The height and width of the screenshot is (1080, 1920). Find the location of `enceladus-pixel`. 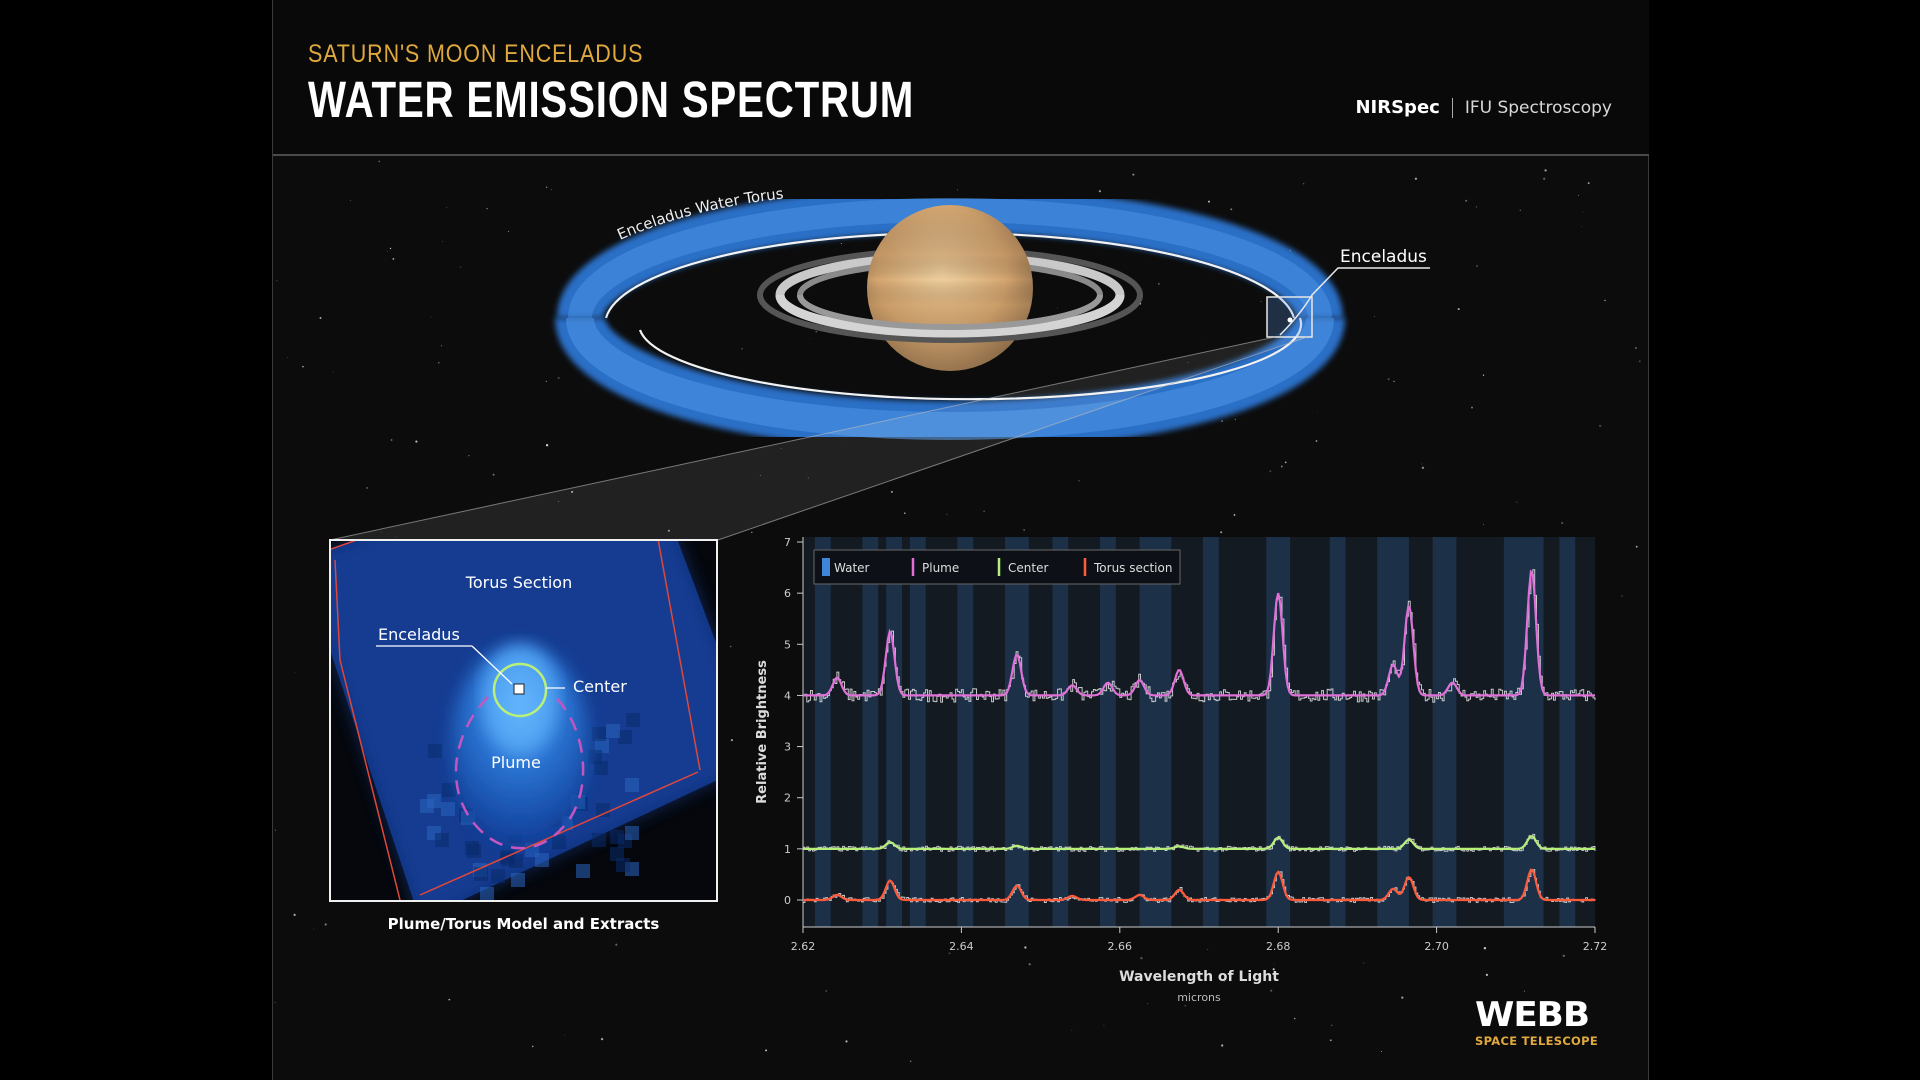

enceladus-pixel is located at coordinates (519, 689).